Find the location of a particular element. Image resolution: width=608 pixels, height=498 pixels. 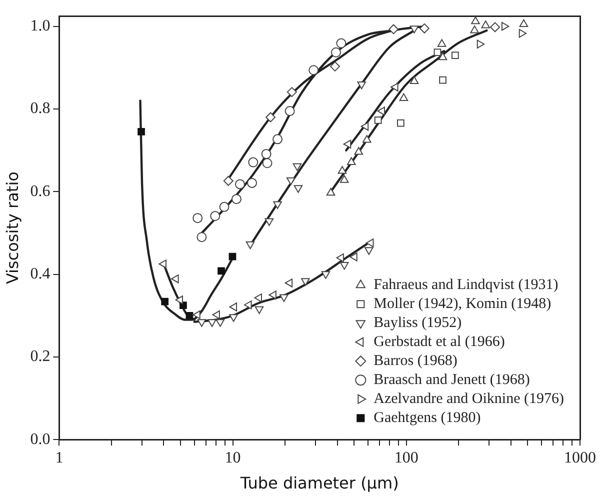

legend-label: Gaehtgens (1980) is located at coordinates (427, 418).